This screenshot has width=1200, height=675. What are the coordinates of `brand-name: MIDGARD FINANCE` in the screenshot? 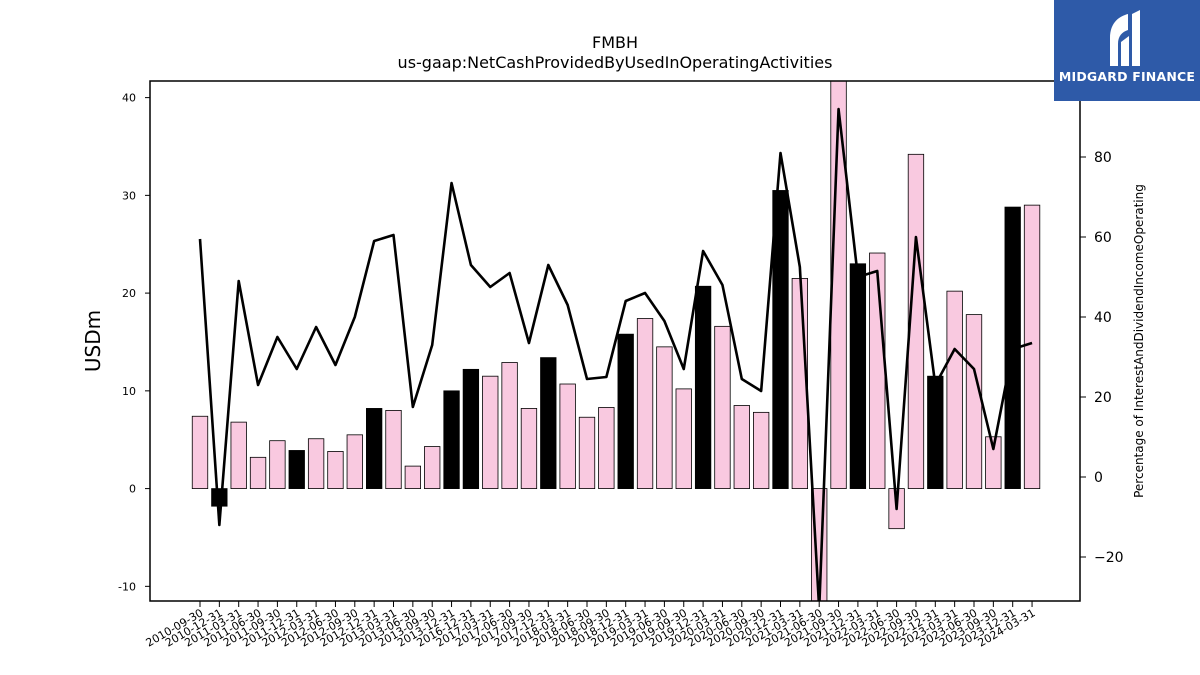 It's located at (1127, 76).